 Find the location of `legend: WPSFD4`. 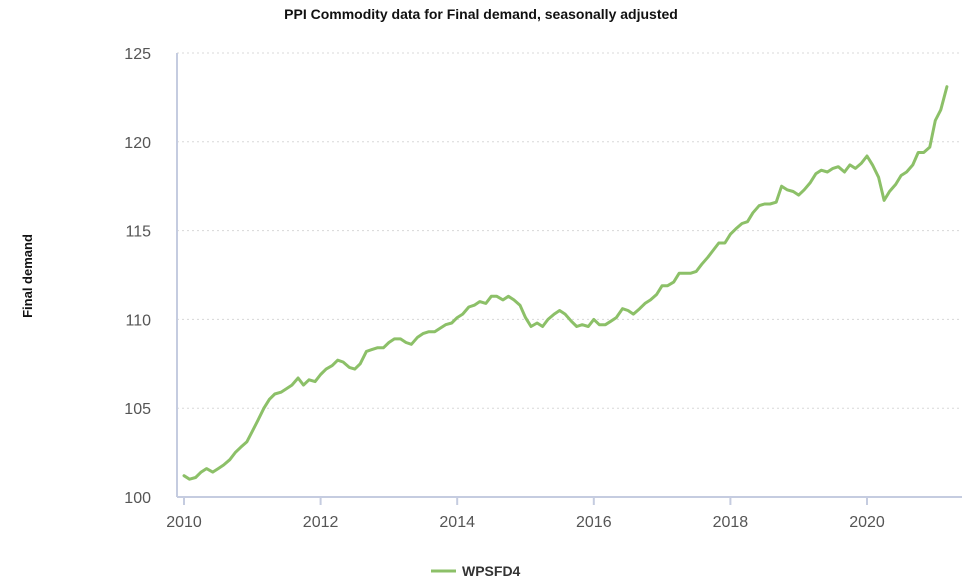

legend: WPSFD4 is located at coordinates (476, 571).